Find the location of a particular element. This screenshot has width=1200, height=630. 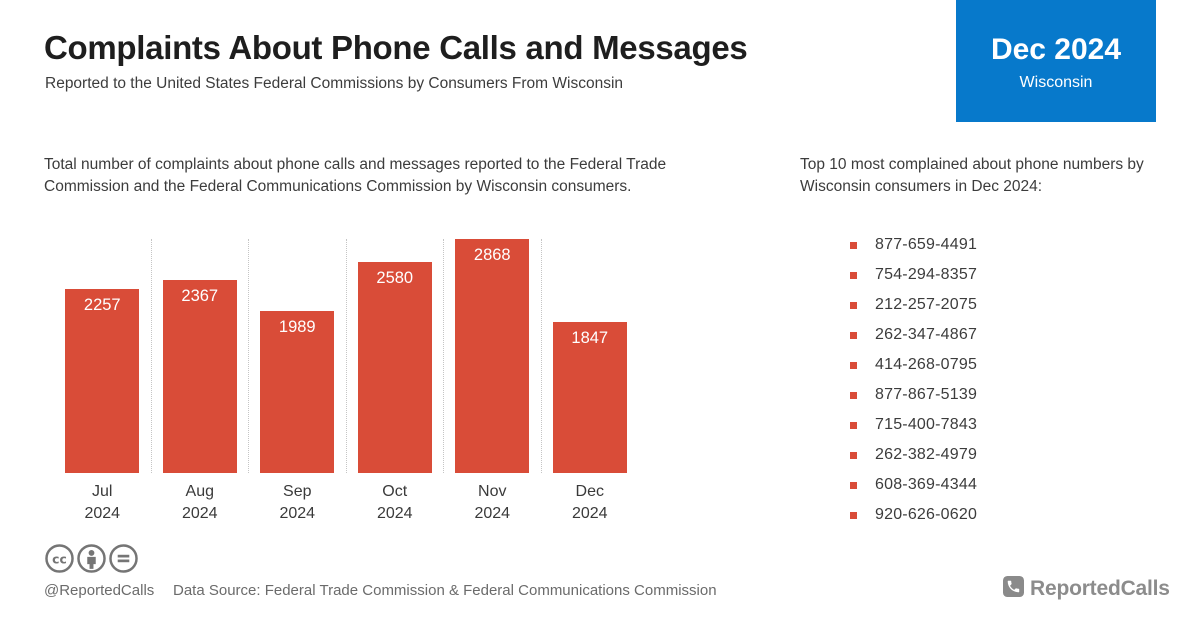

bar: 2868 is located at coordinates (492, 356).